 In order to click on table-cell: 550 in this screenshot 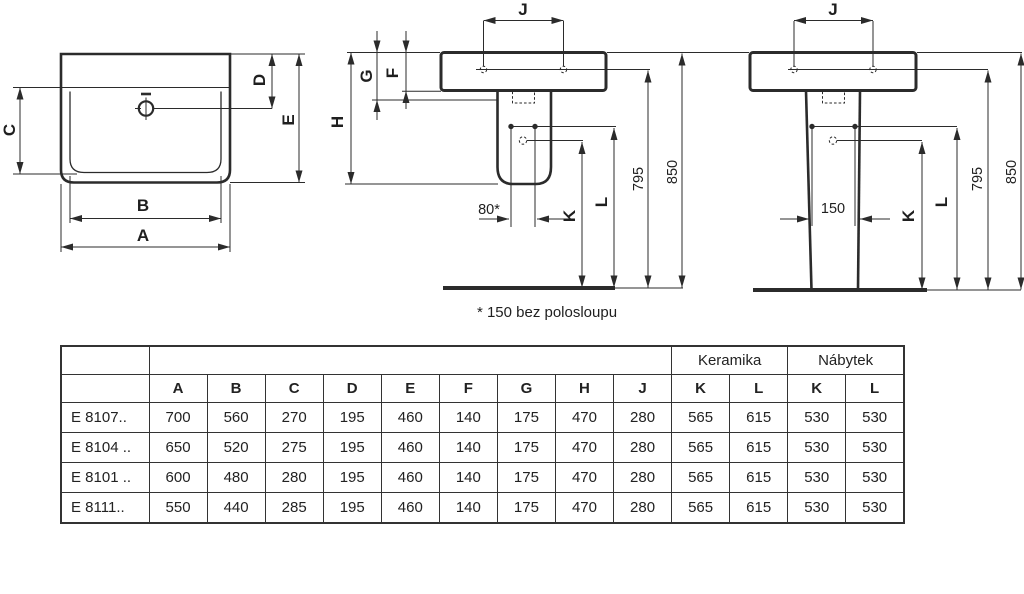, I will do `click(178, 508)`.